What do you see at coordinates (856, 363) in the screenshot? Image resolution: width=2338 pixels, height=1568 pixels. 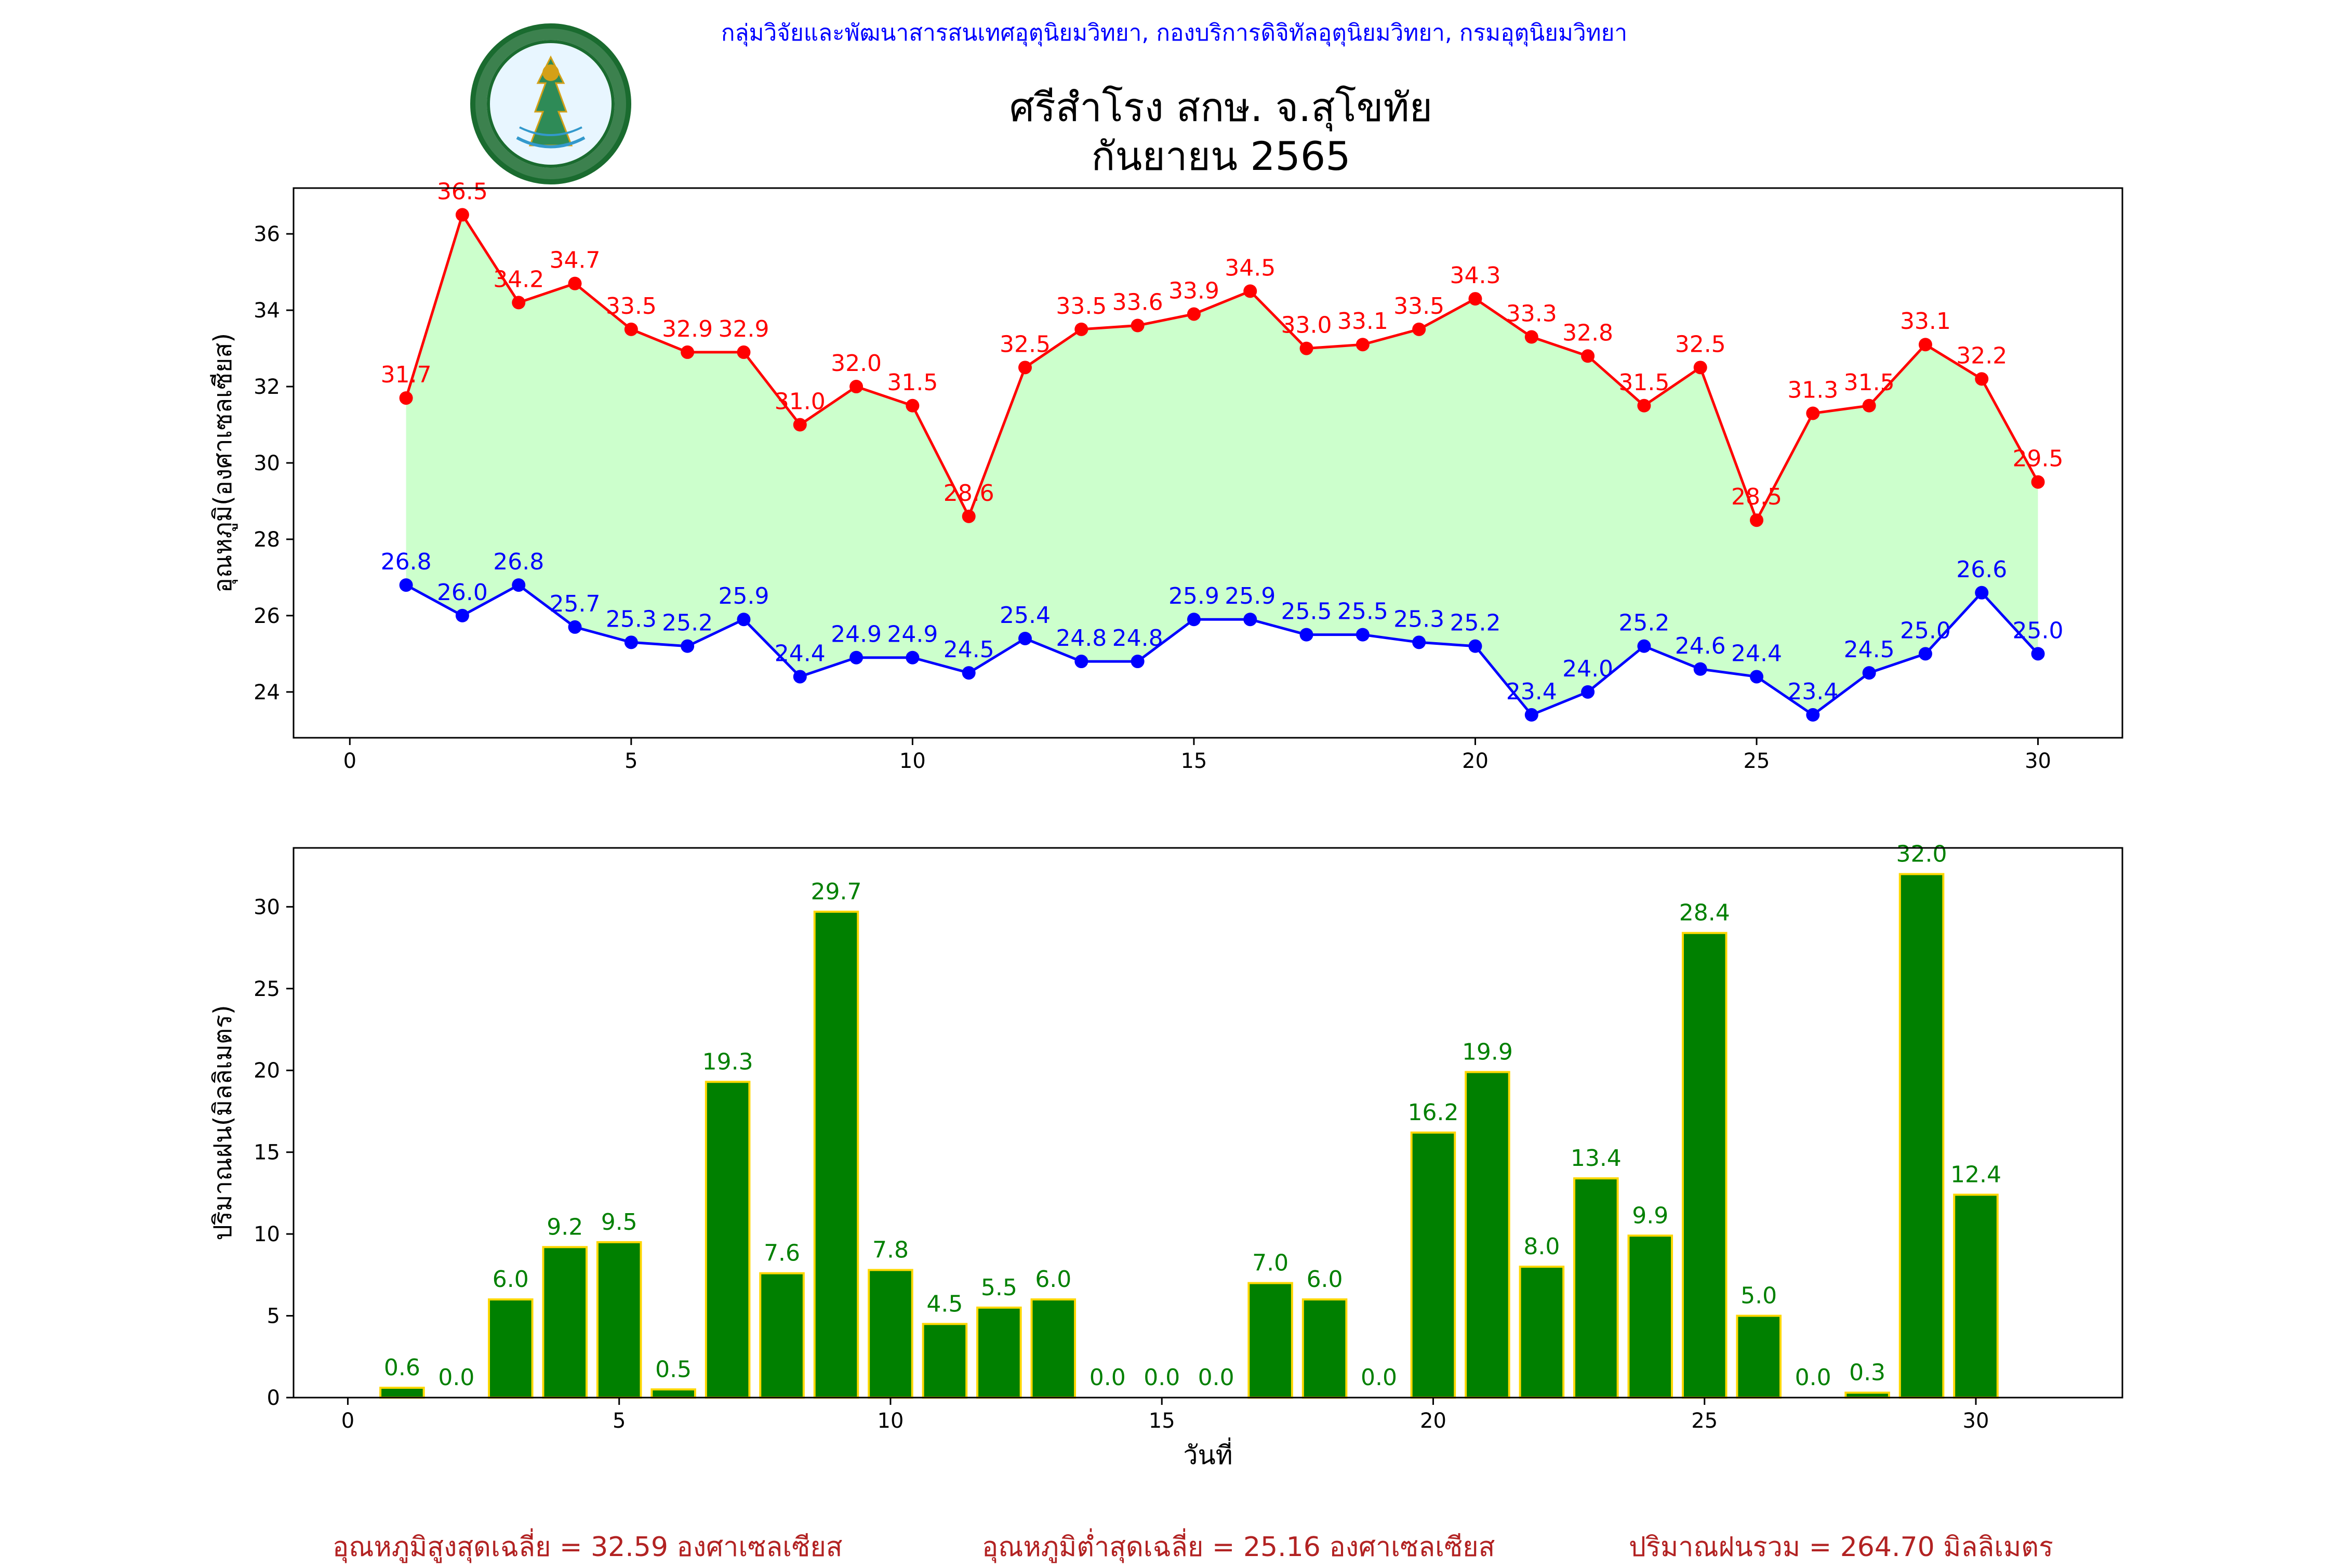 I see `max-temperature-label: 32.0` at bounding box center [856, 363].